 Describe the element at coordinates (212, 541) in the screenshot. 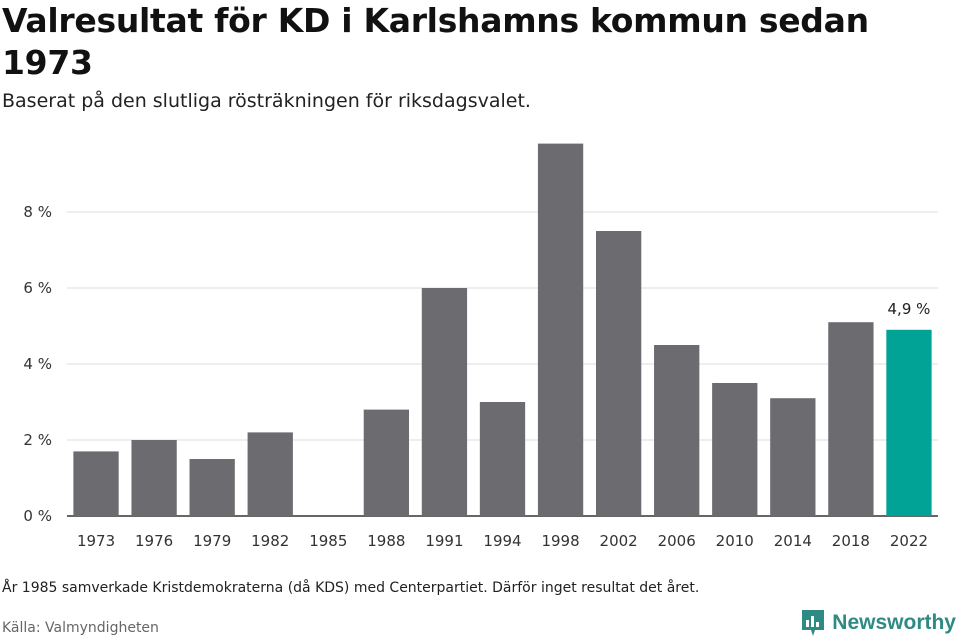

I see `x-tick-label: 1979` at that location.